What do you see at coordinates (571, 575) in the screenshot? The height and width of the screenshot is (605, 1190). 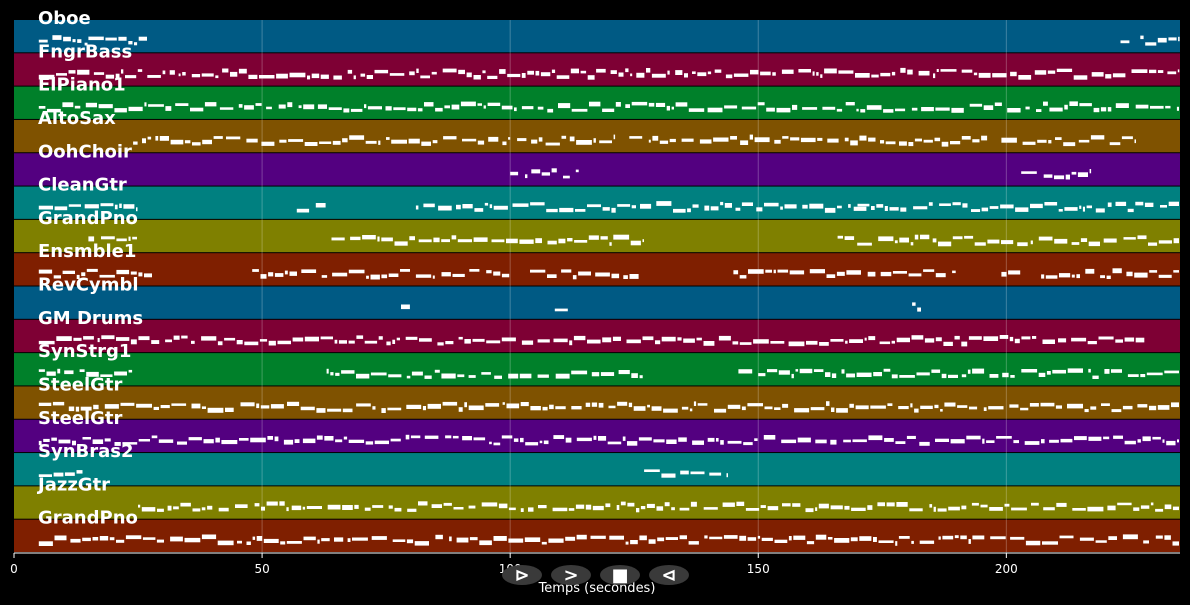 I see `forward-button: >` at bounding box center [571, 575].